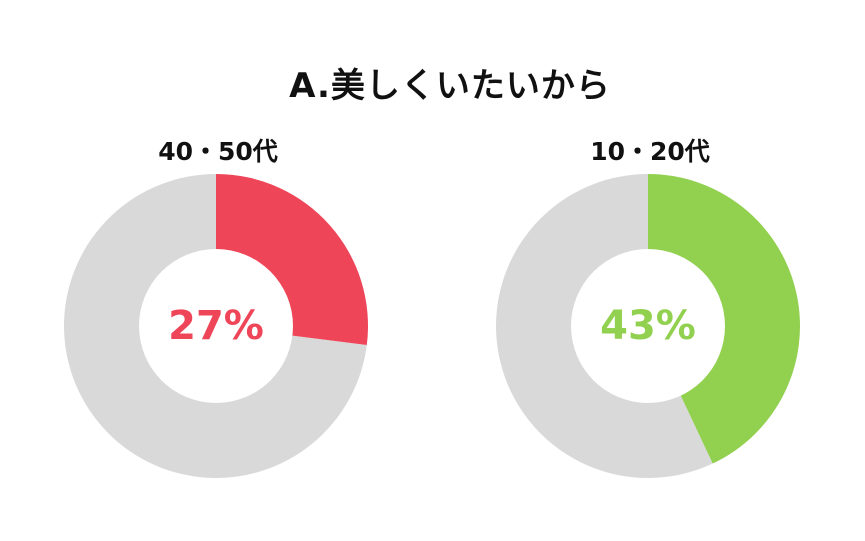  I want to click on value-label-right: 43%, so click(648, 326).